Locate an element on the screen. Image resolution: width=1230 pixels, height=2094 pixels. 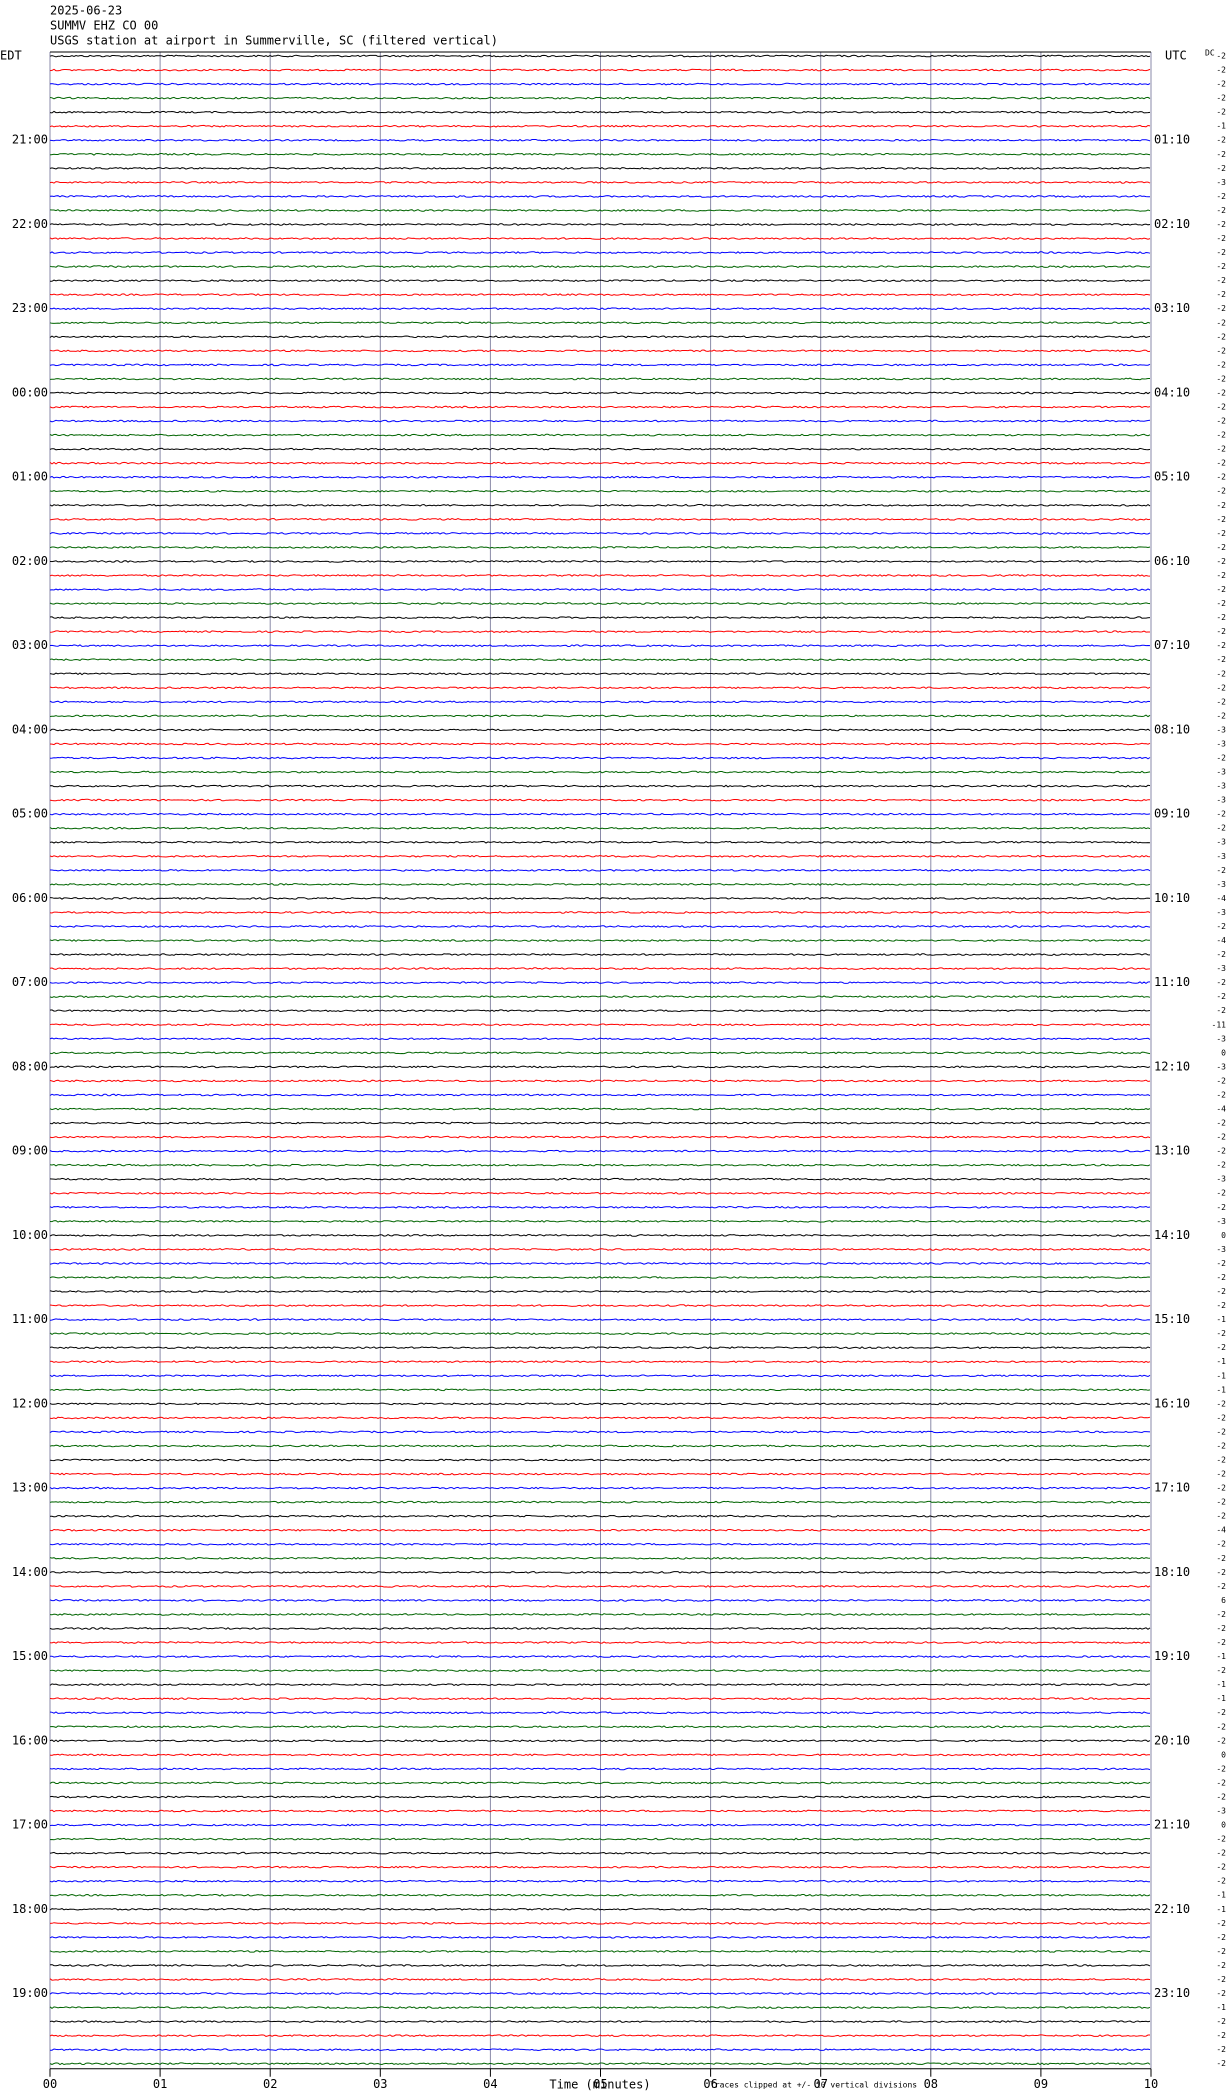
left-time-label: 04:00 is located at coordinates (30, 729).